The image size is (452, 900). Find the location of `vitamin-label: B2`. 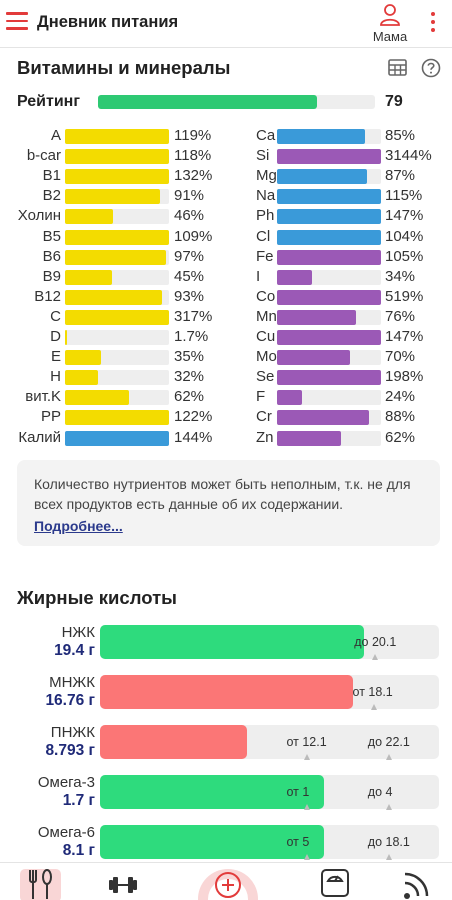

vitamin-label: B2 is located at coordinates (51, 196).